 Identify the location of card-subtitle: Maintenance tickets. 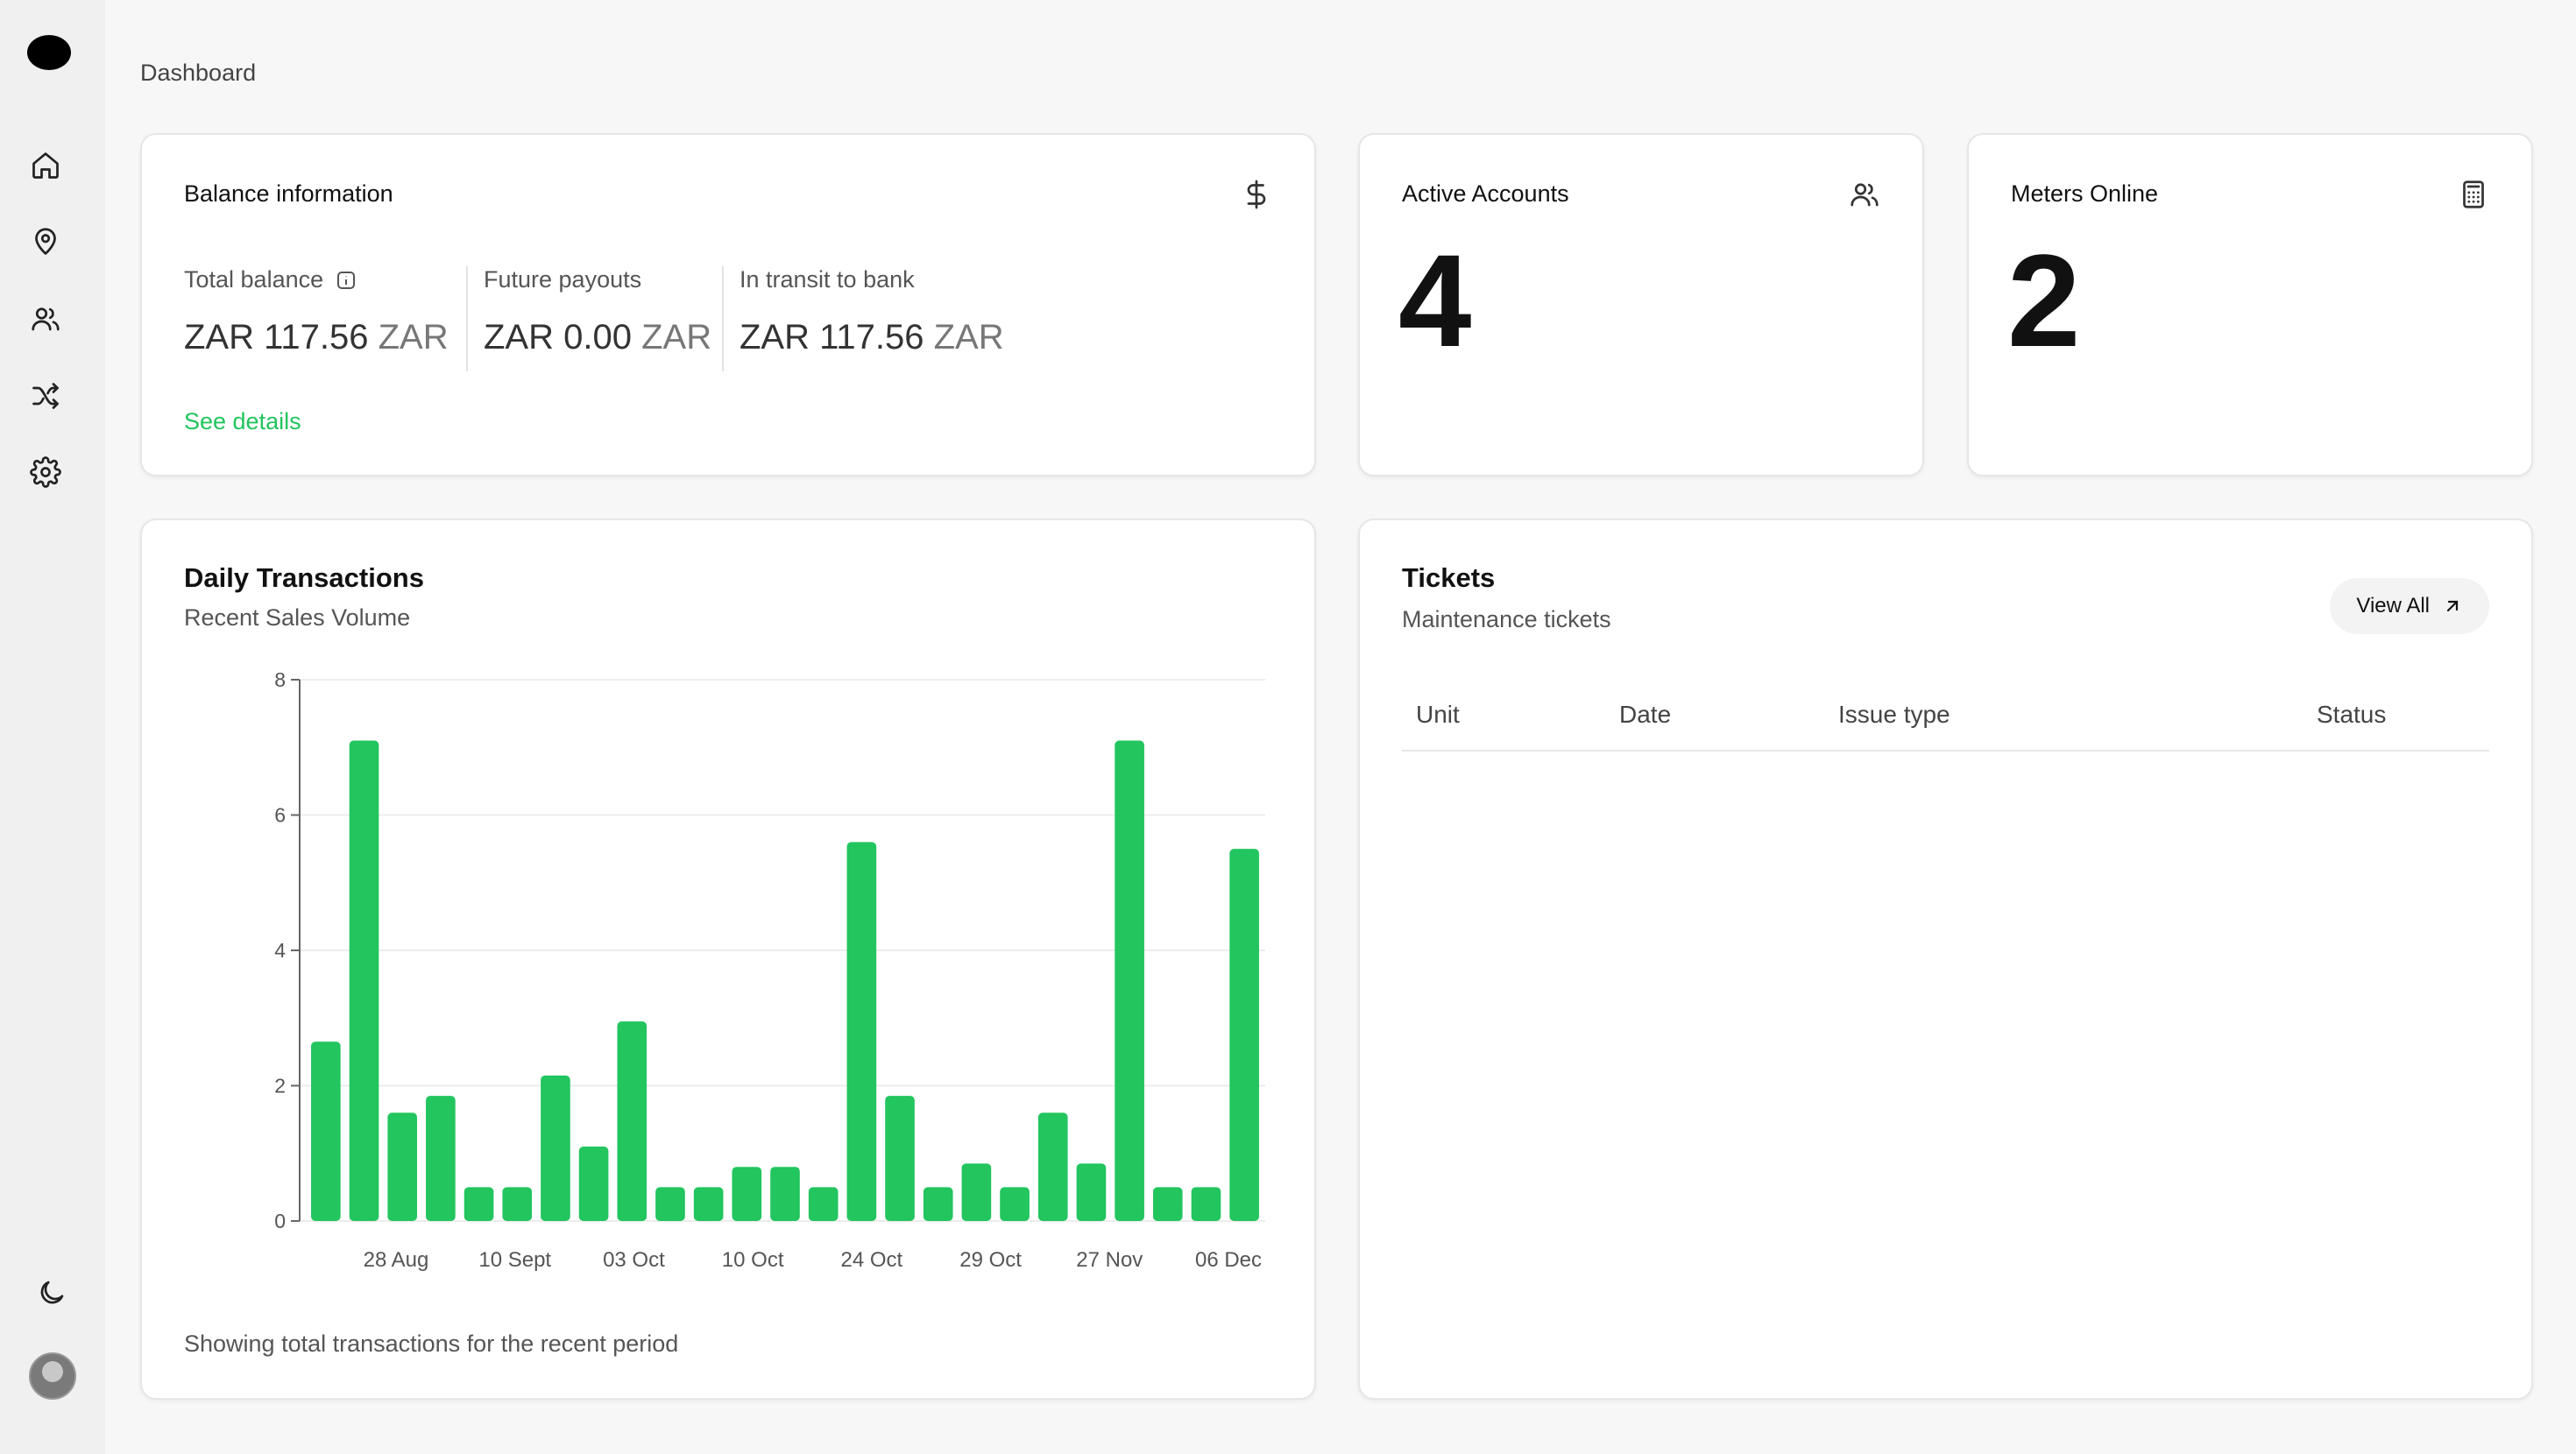
(1506, 619).